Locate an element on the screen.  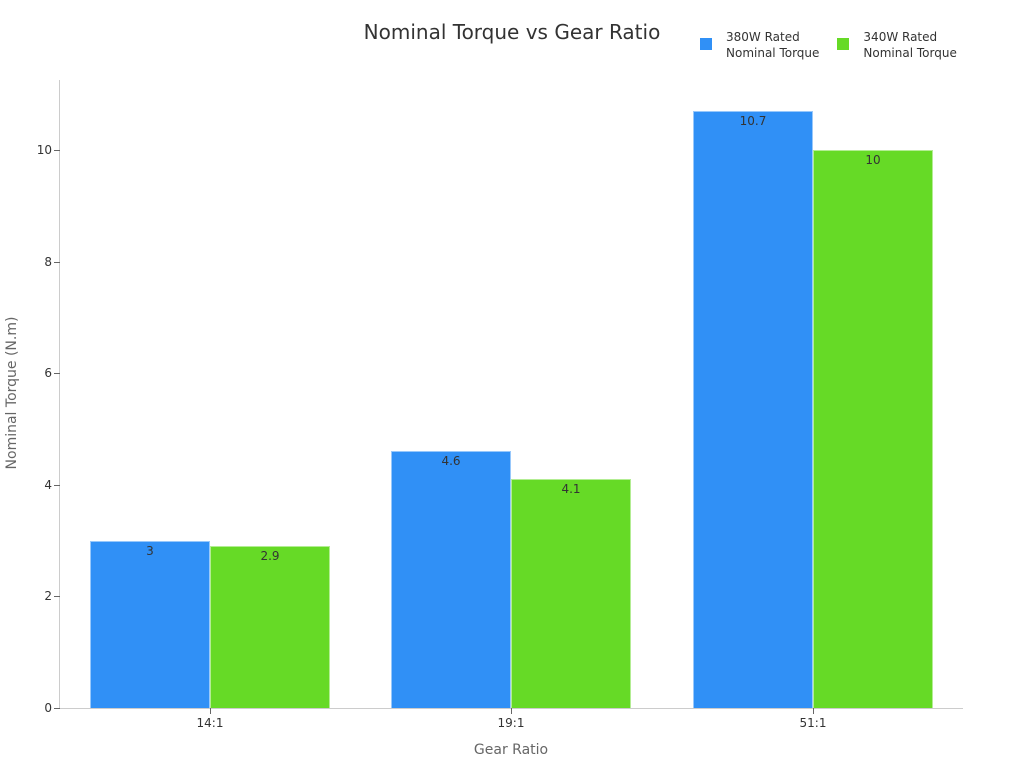
y-axis-title: Nominal Torque (N.m) is located at coordinates (12, 393).